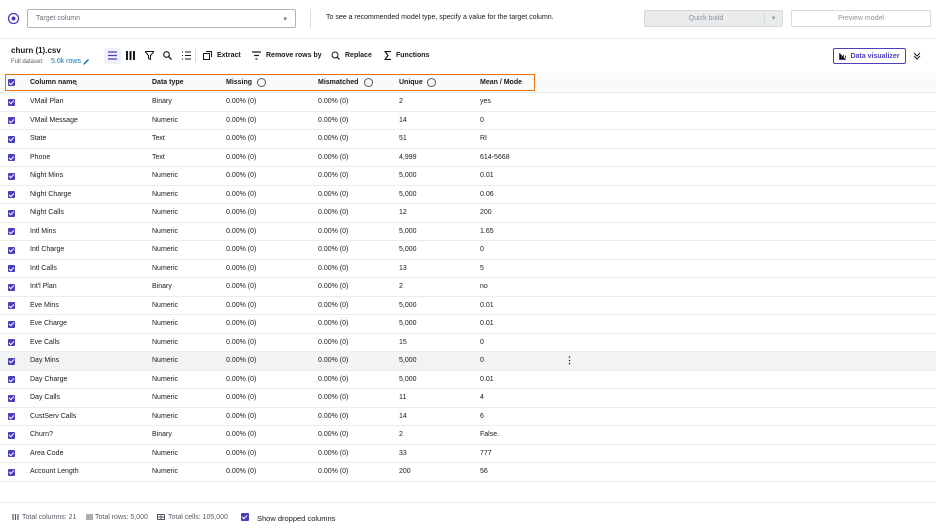 The height and width of the screenshot is (530, 936). I want to click on column-header: Mismatched, so click(338, 82).